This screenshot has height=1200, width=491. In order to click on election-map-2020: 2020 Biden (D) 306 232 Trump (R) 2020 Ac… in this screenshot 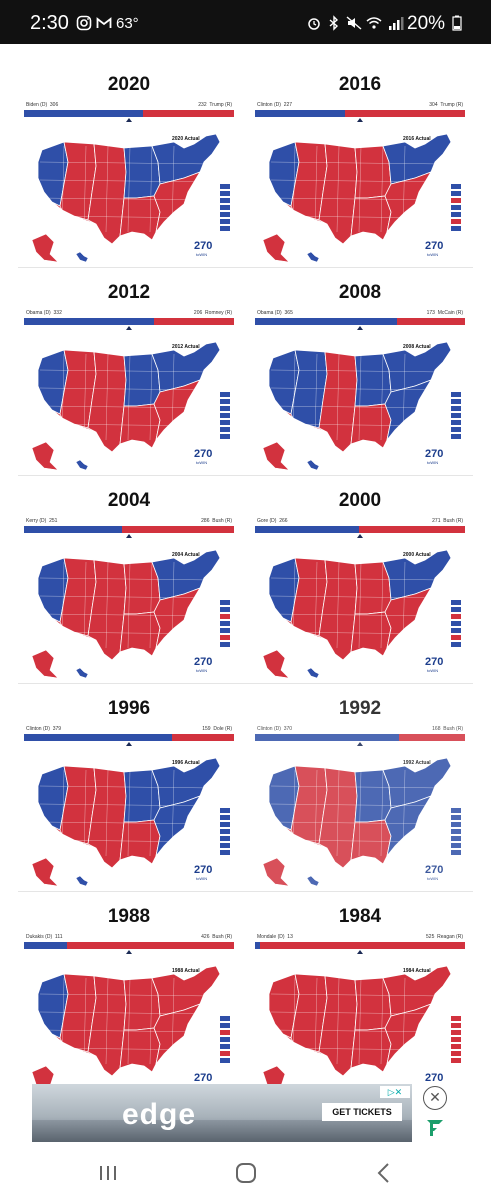, I will do `click(129, 179)`.